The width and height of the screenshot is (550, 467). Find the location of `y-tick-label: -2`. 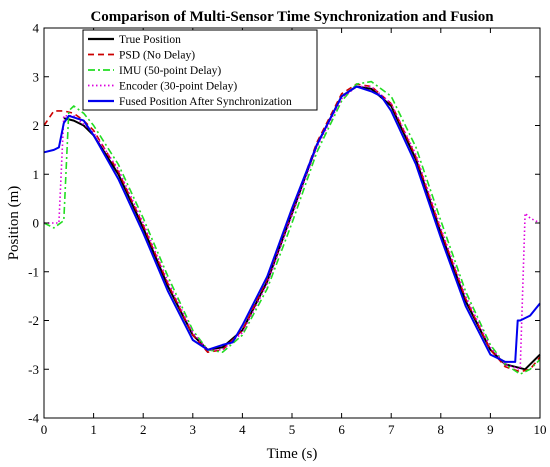

y-tick-label: -2 is located at coordinates (33, 320).